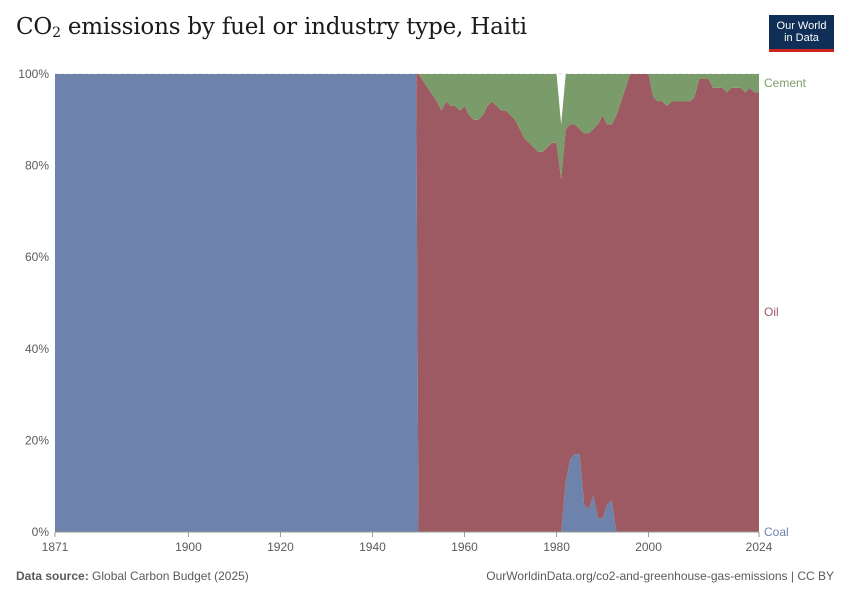  I want to click on x-tick-label: 2000, so click(648, 547).